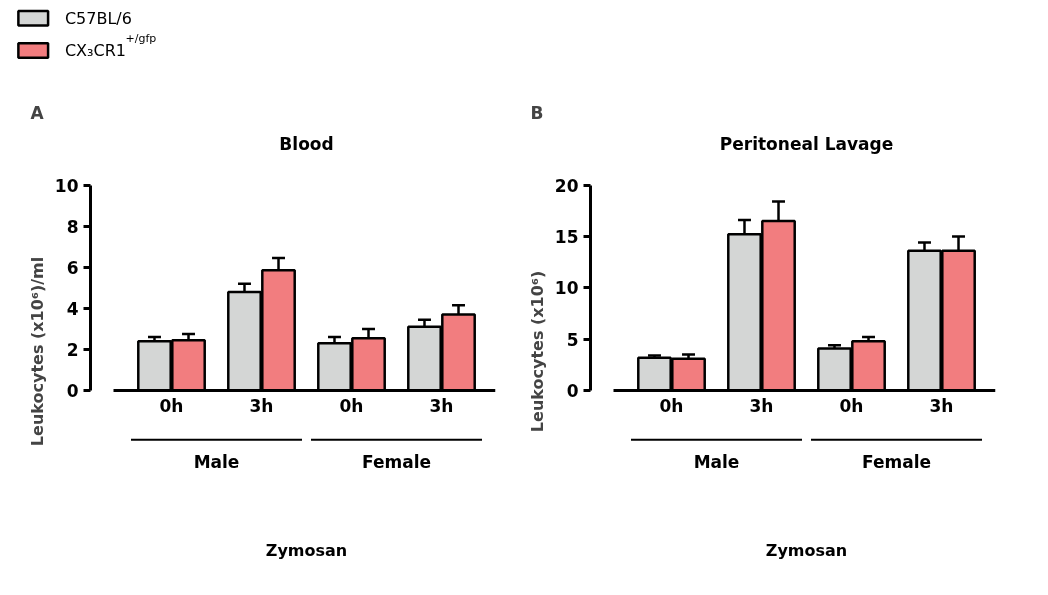 This screenshot has height=595, width=1048. Describe the element at coordinates (306, 143) in the screenshot. I see `chart-title: Blood` at that location.